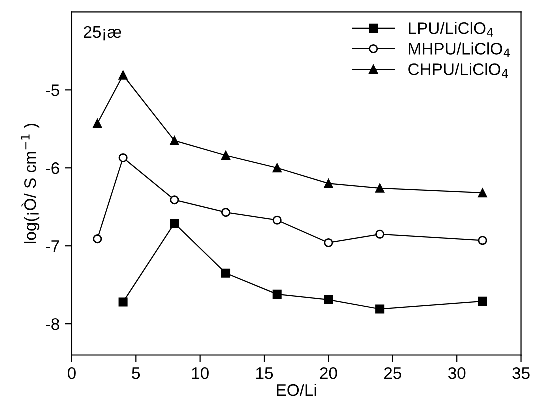  What do you see at coordinates (265, 374) in the screenshot?
I see `x-tick-label: 15` at bounding box center [265, 374].